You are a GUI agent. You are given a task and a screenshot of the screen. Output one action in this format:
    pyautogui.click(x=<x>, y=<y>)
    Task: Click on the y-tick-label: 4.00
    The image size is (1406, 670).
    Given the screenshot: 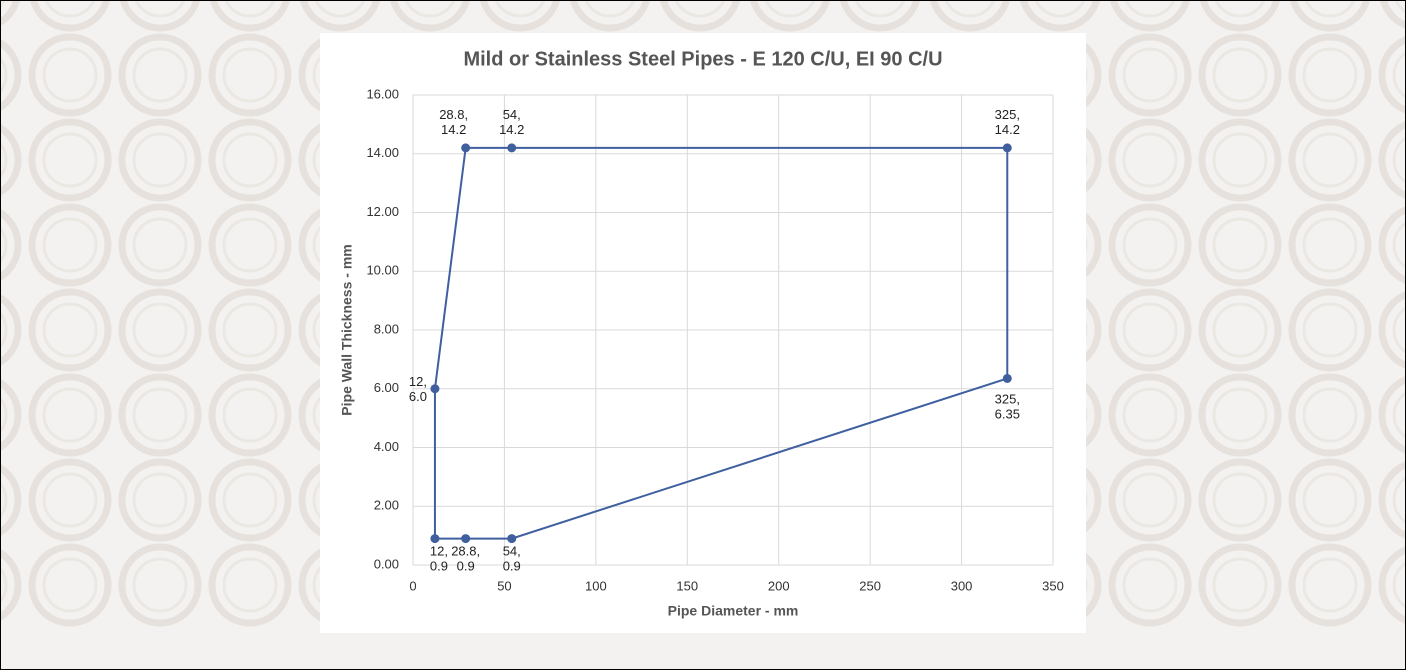 What is the action you would take?
    pyautogui.click(x=386, y=446)
    